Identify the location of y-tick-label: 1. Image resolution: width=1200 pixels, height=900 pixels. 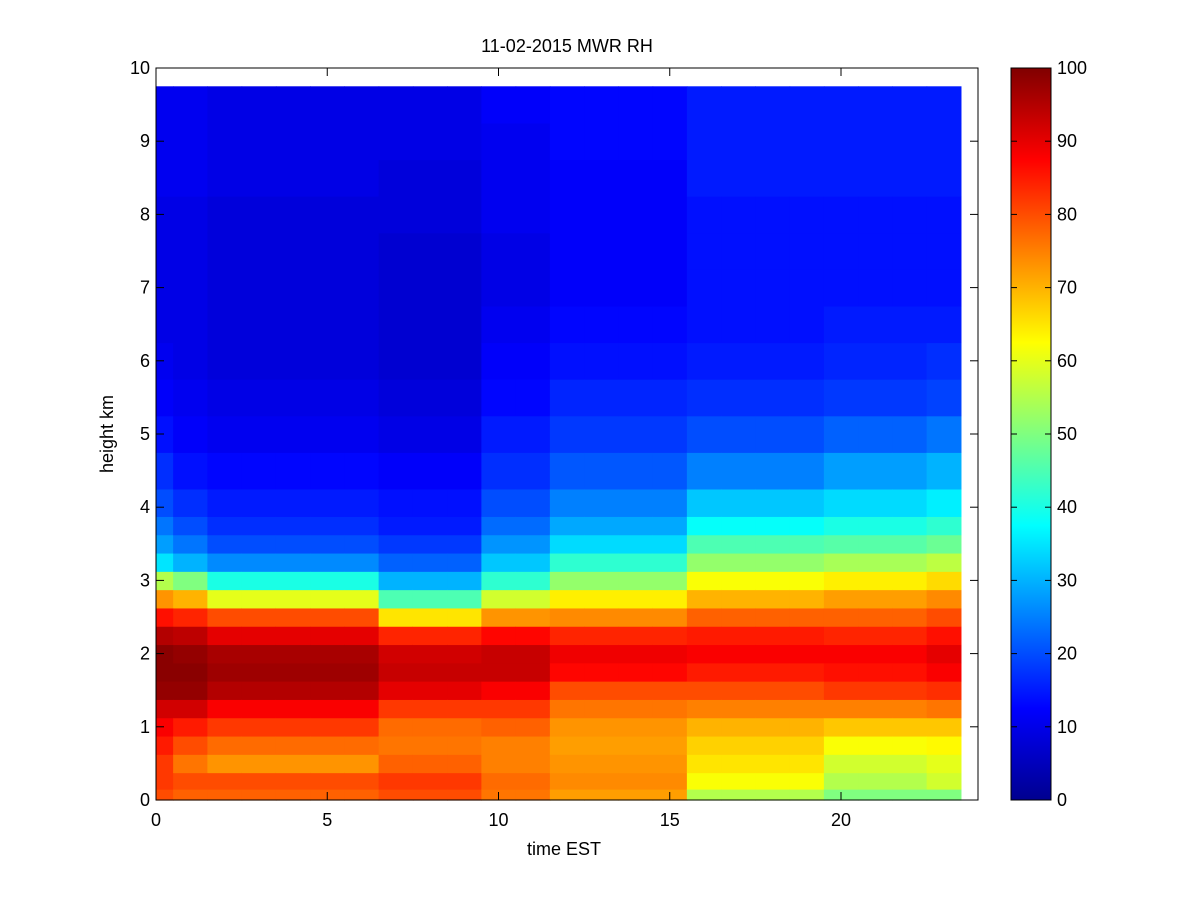
(145, 727).